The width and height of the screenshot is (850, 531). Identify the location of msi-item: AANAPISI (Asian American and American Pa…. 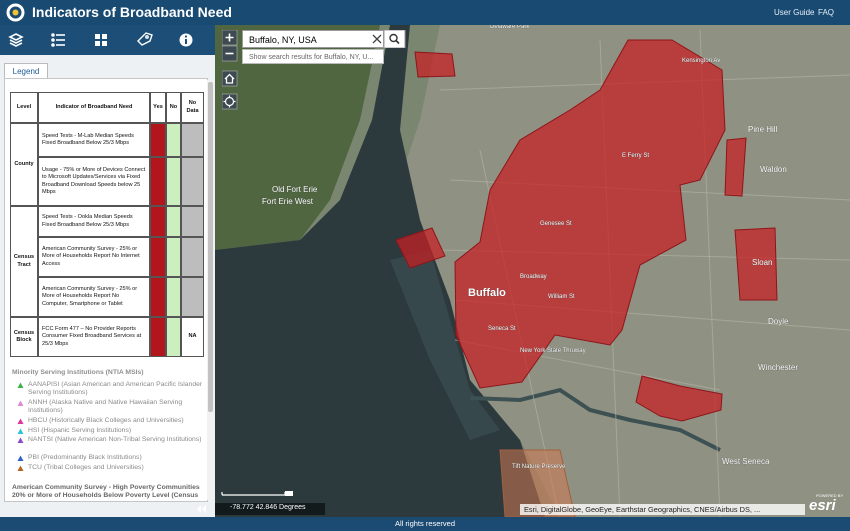
(115, 388).